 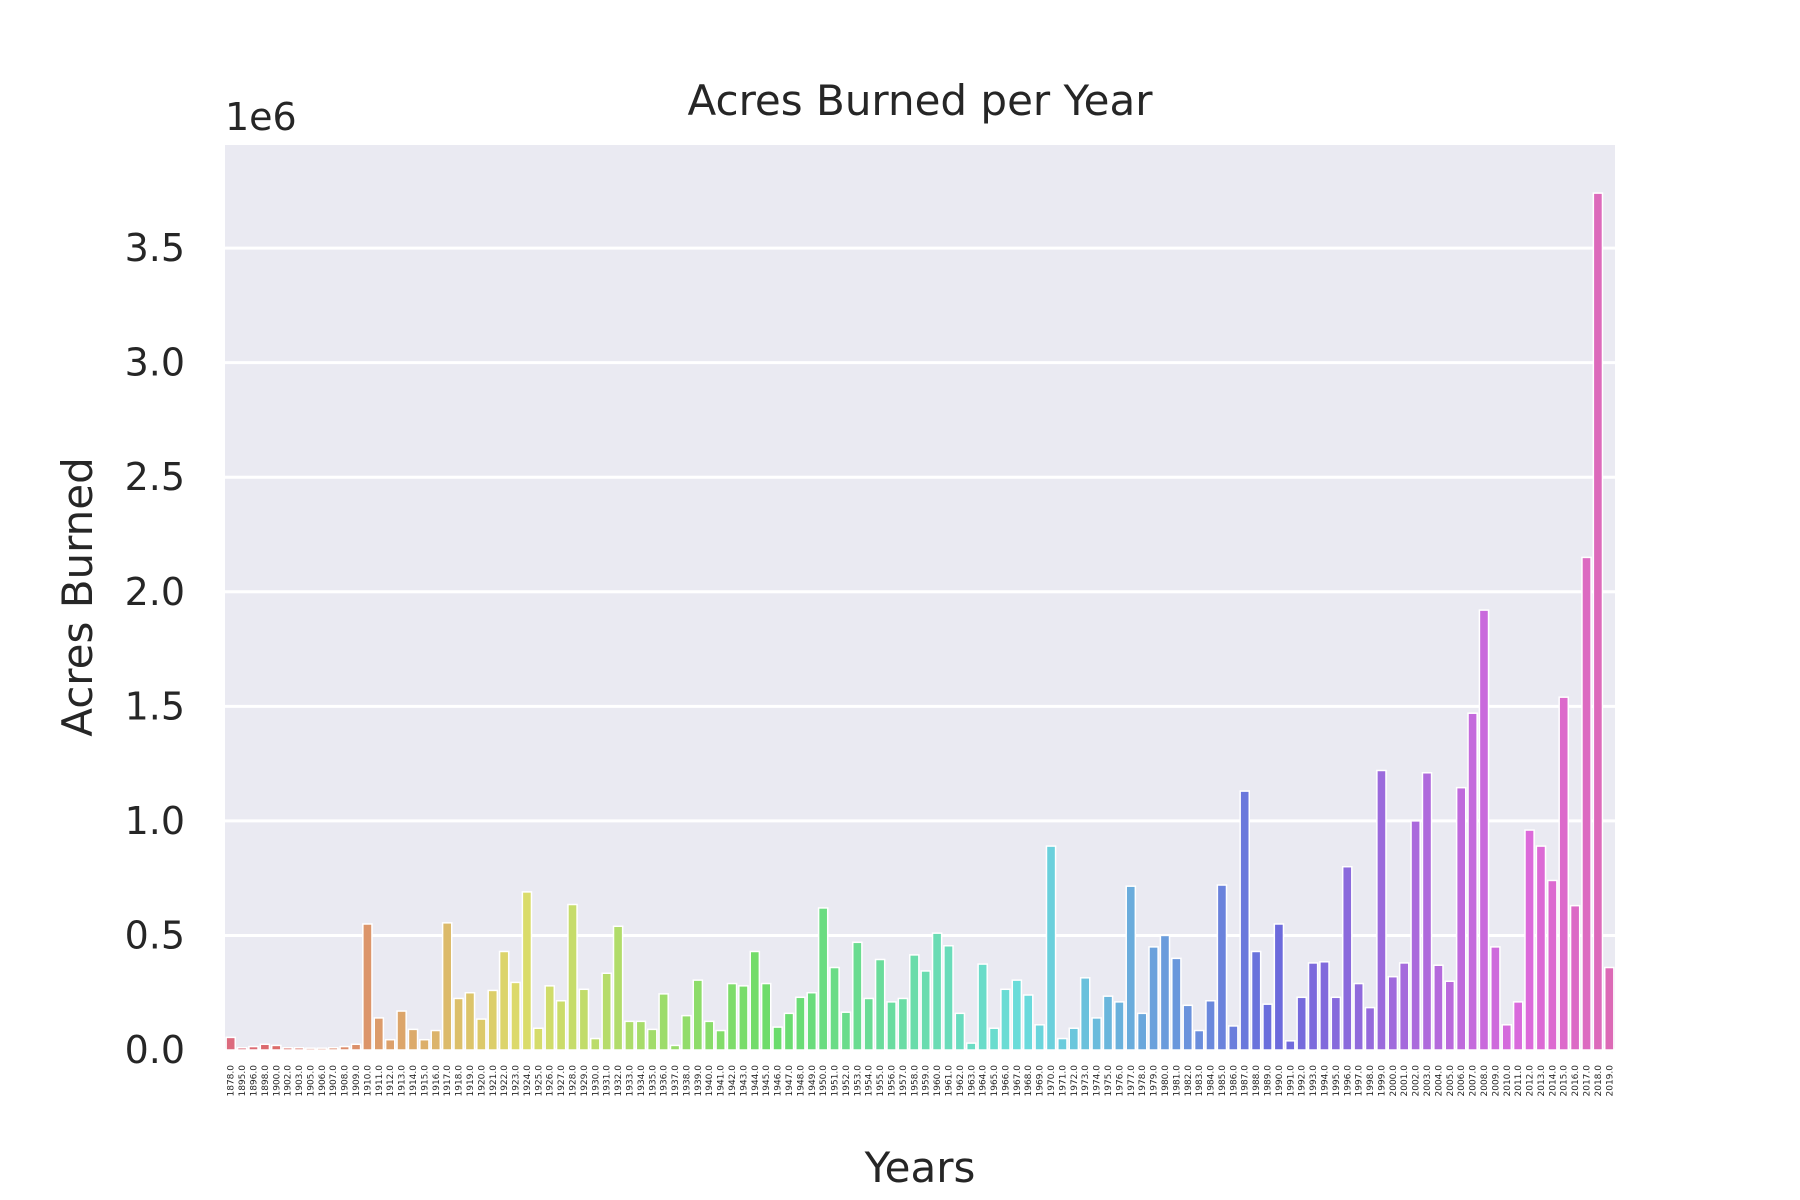 I want to click on x-tick-label: 1916.0, so click(x=437, y=1081).